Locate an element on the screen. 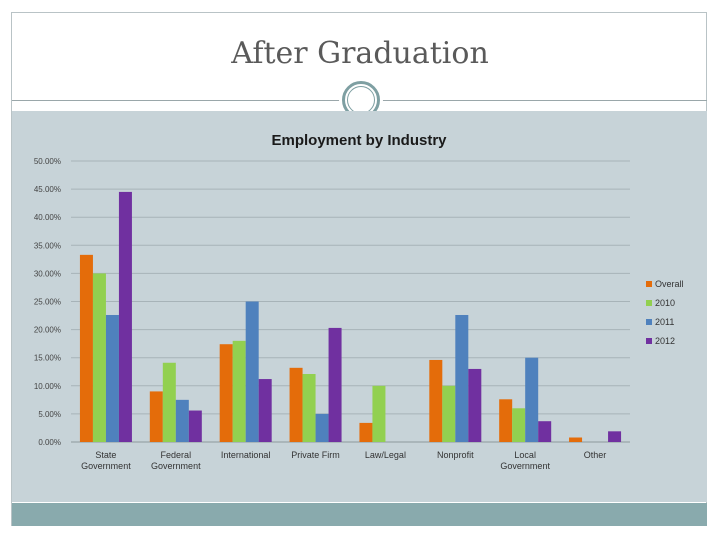 The width and height of the screenshot is (720, 540). legend-label: 2012 is located at coordinates (665, 341).